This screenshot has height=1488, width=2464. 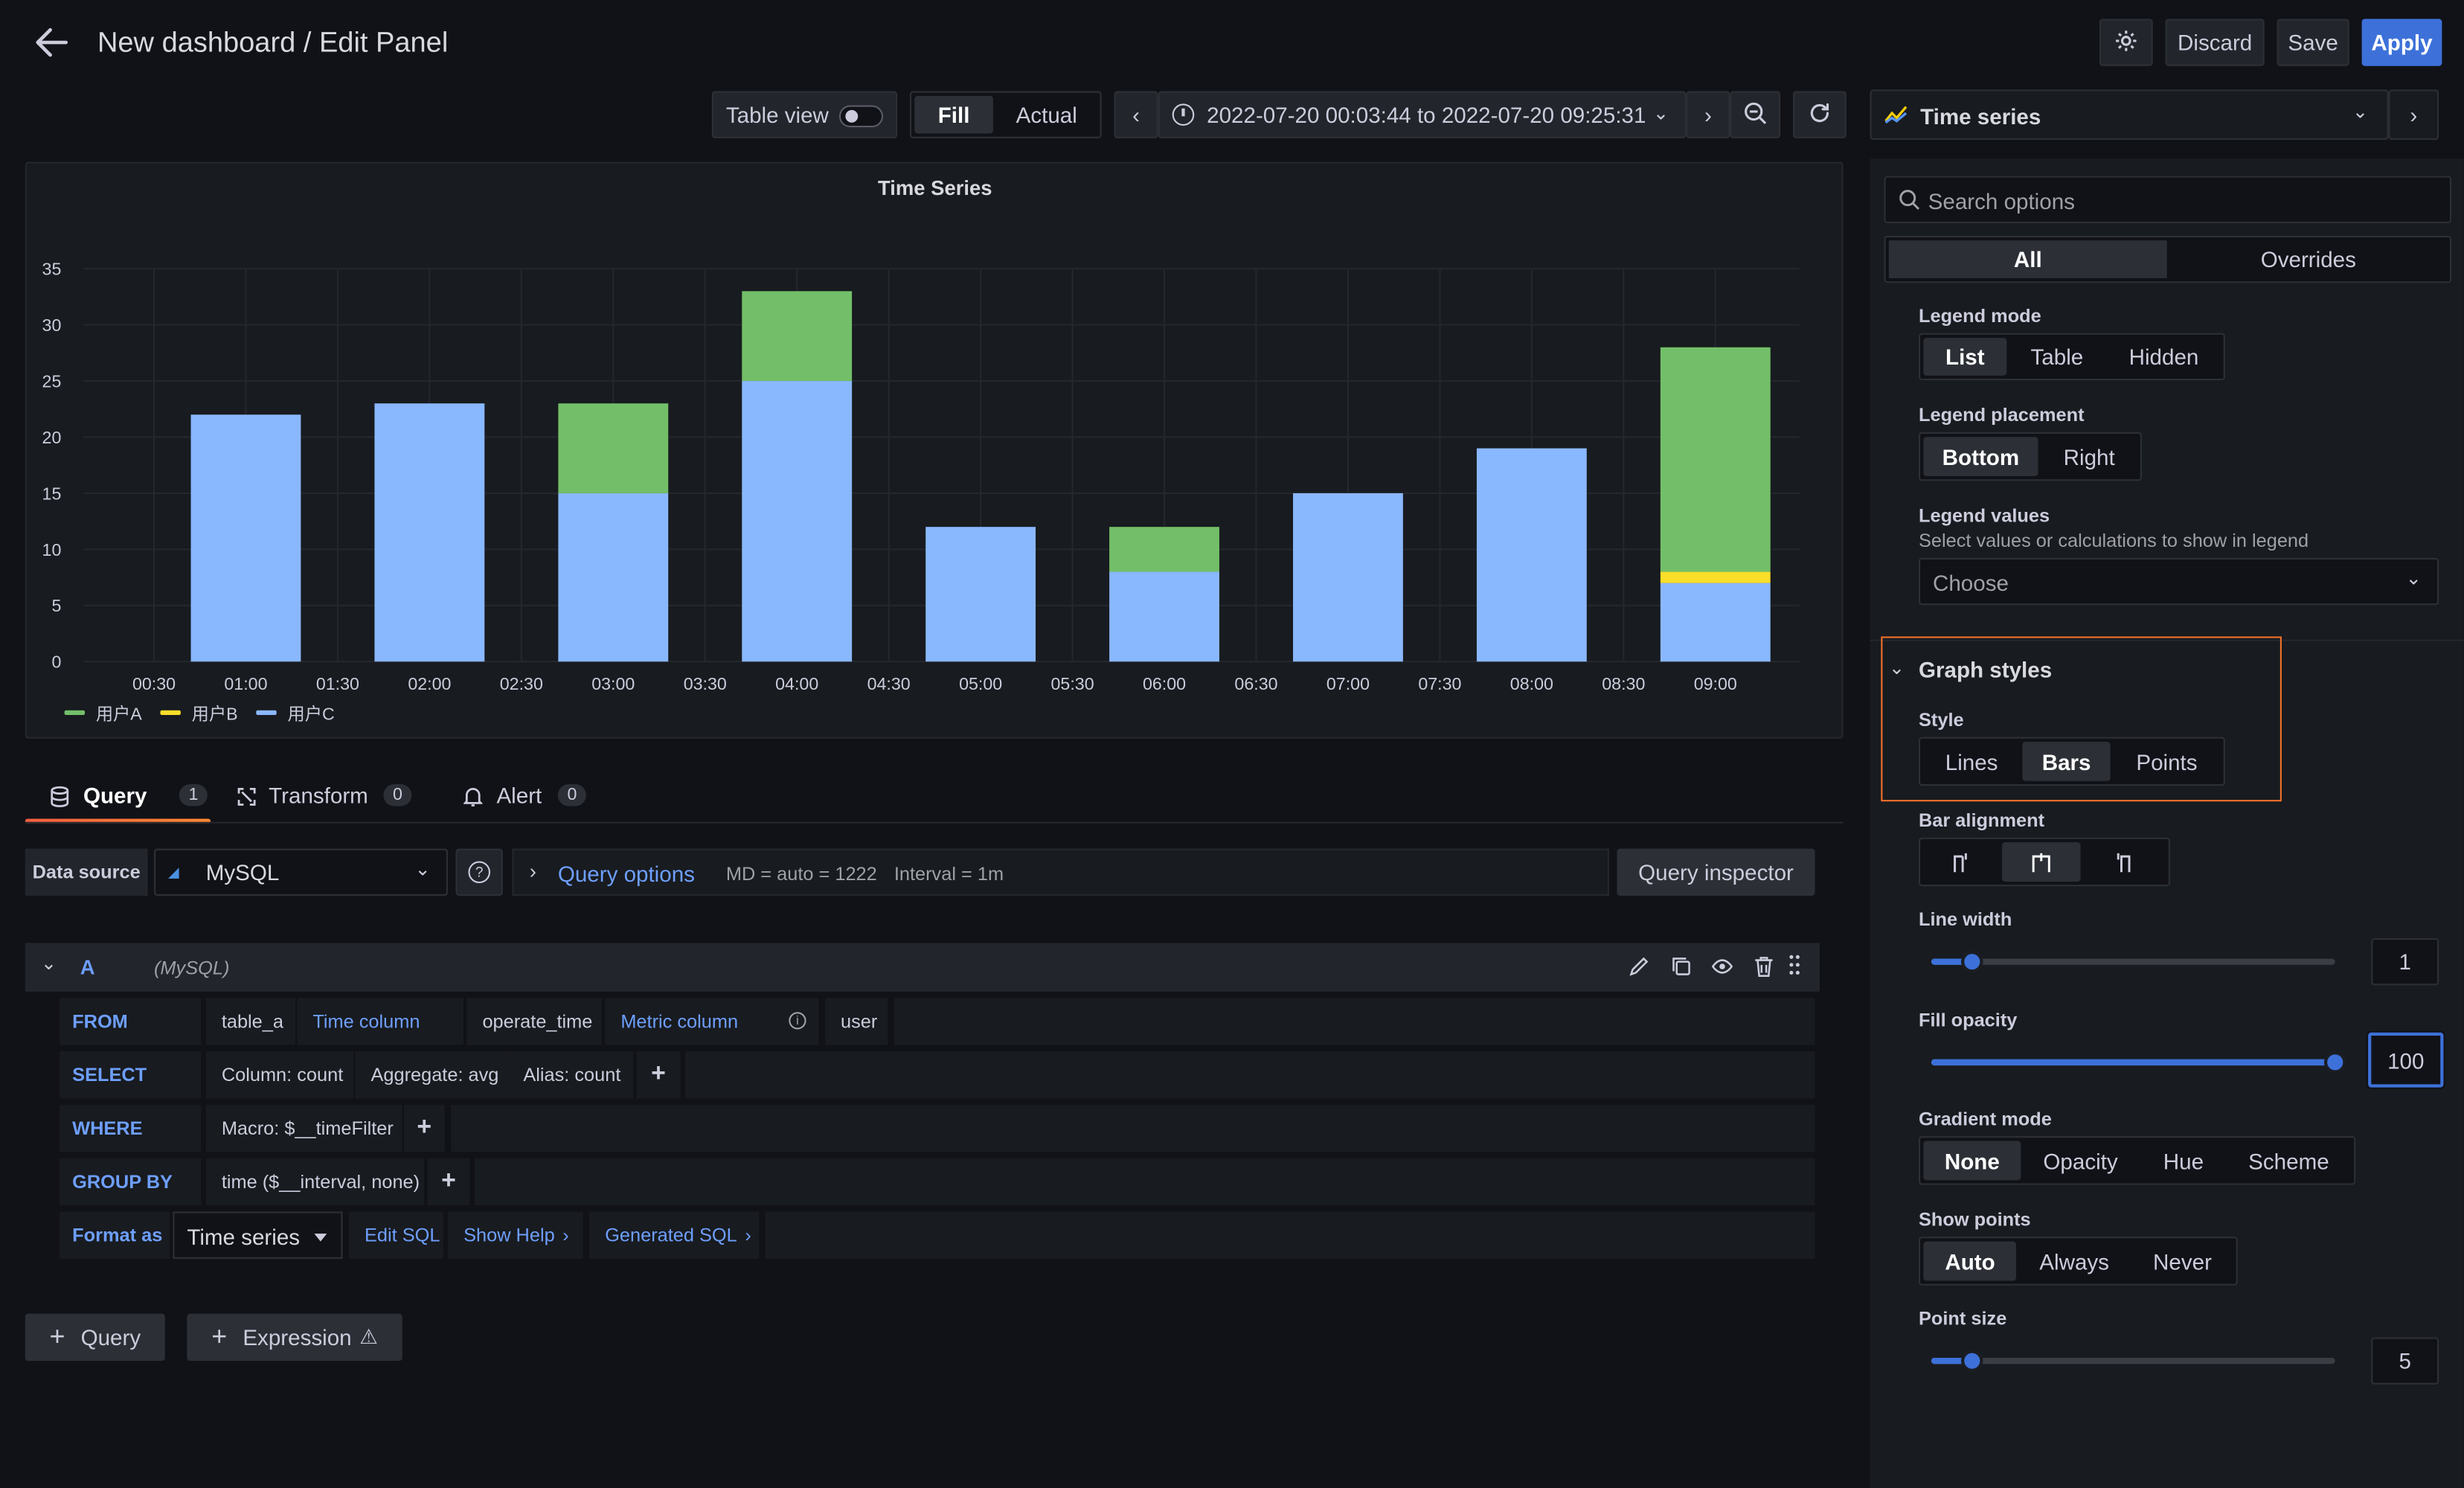 I want to click on gradient-scheme: Scheme, so click(x=2288, y=1160).